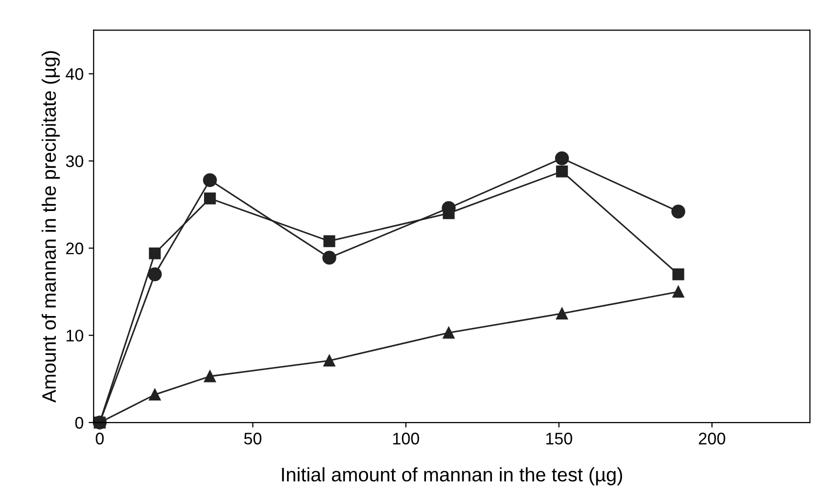 The height and width of the screenshot is (503, 814). Describe the element at coordinates (712, 438) in the screenshot. I see `x-tick-label: 200` at that location.